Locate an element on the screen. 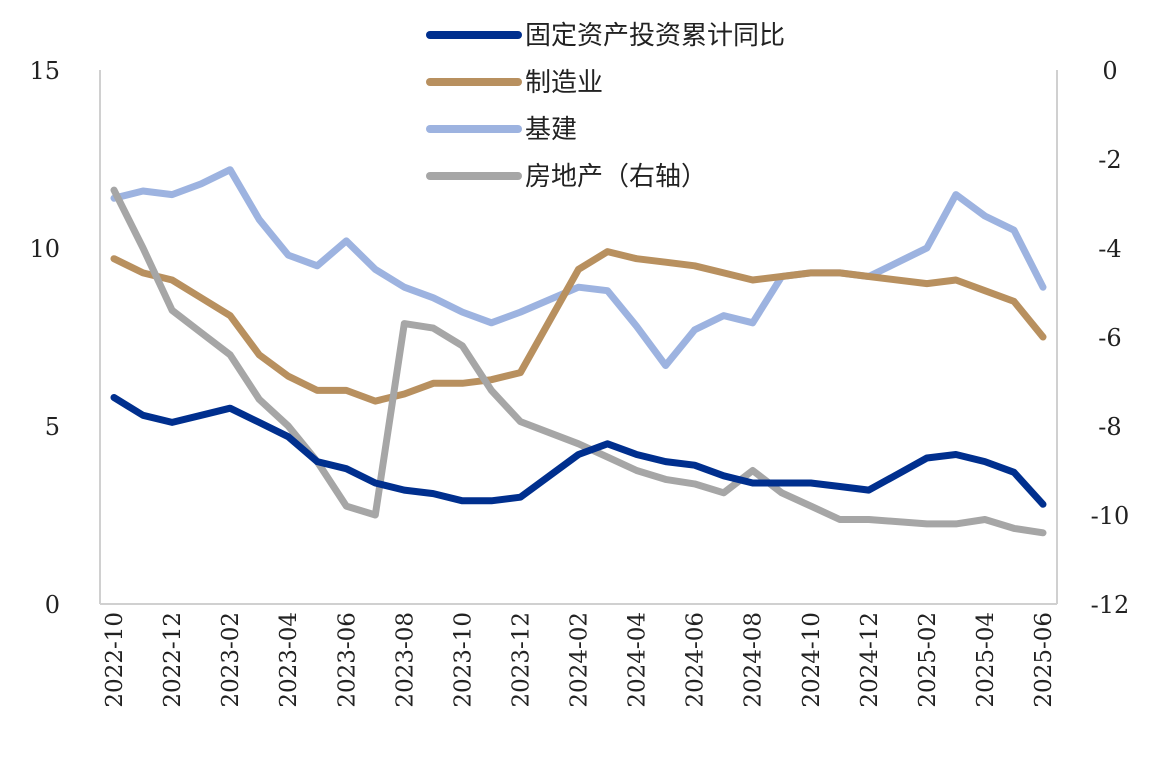 This screenshot has height=759, width=1152. x-tick-label: 2024-04 is located at coordinates (638, 660).